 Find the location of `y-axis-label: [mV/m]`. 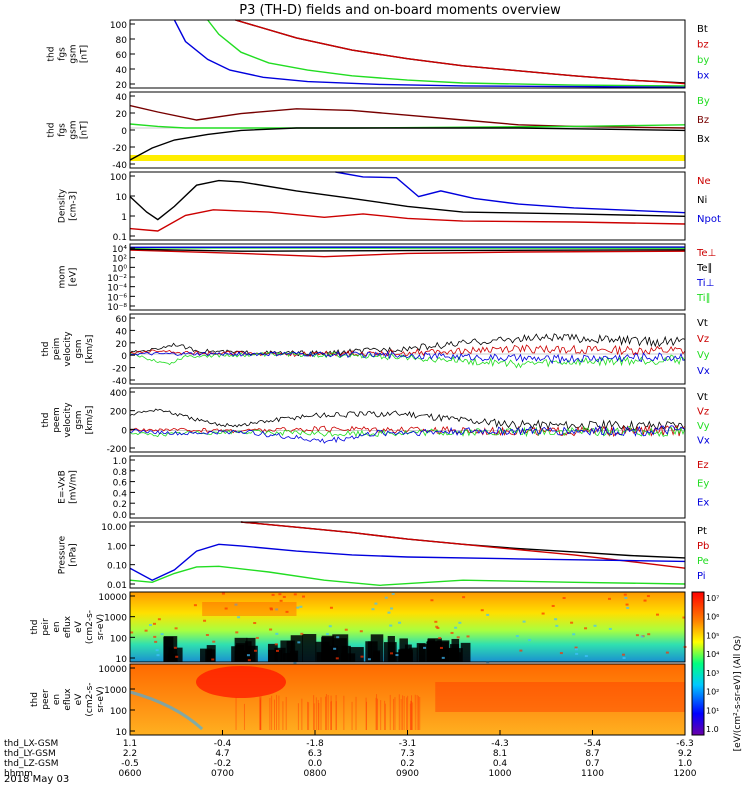

y-axis-label: [mV/m] is located at coordinates (74, 487).